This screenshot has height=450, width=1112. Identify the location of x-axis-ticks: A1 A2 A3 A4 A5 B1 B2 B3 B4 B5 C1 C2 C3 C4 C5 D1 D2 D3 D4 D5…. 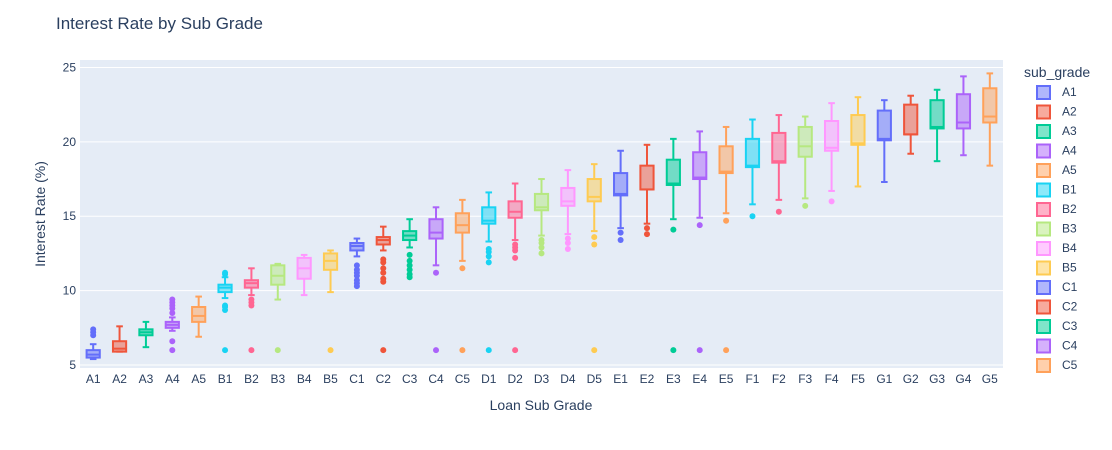
(542, 379).